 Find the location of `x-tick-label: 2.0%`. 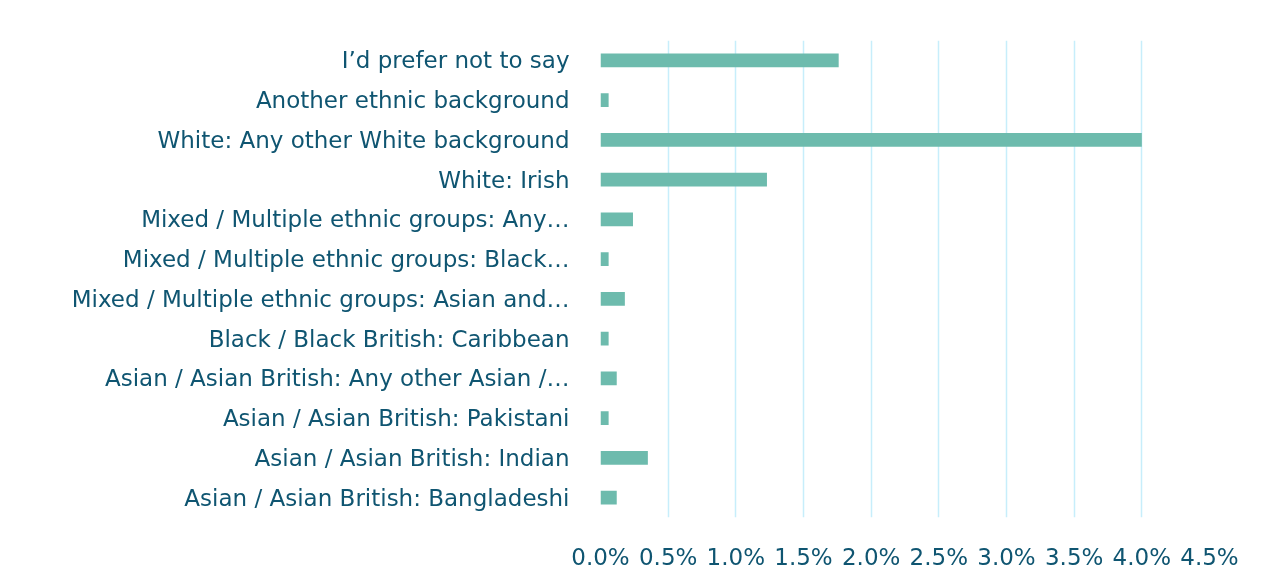

x-tick-label: 2.0% is located at coordinates (871, 556).